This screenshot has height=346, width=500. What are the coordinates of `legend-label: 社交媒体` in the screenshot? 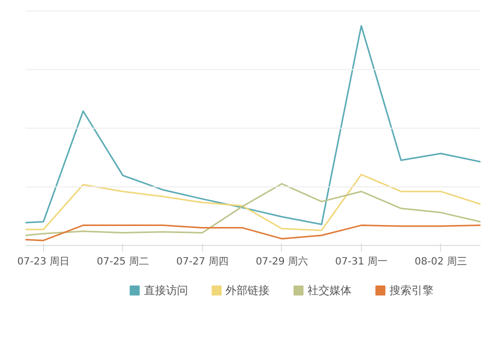 It's located at (330, 290).